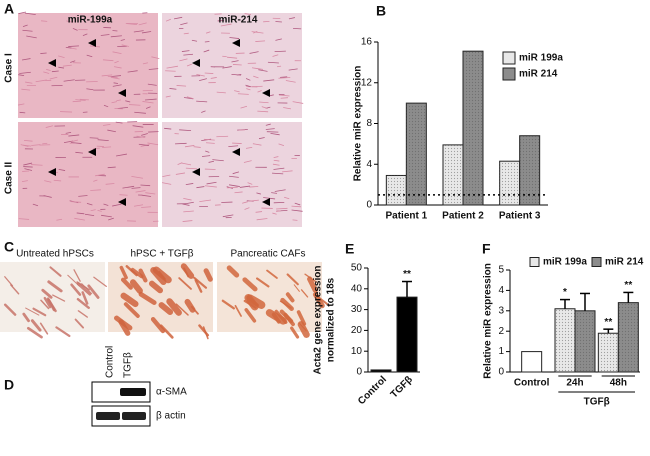  What do you see at coordinates (9, 9) in the screenshot?
I see `panel-label: A` at bounding box center [9, 9].